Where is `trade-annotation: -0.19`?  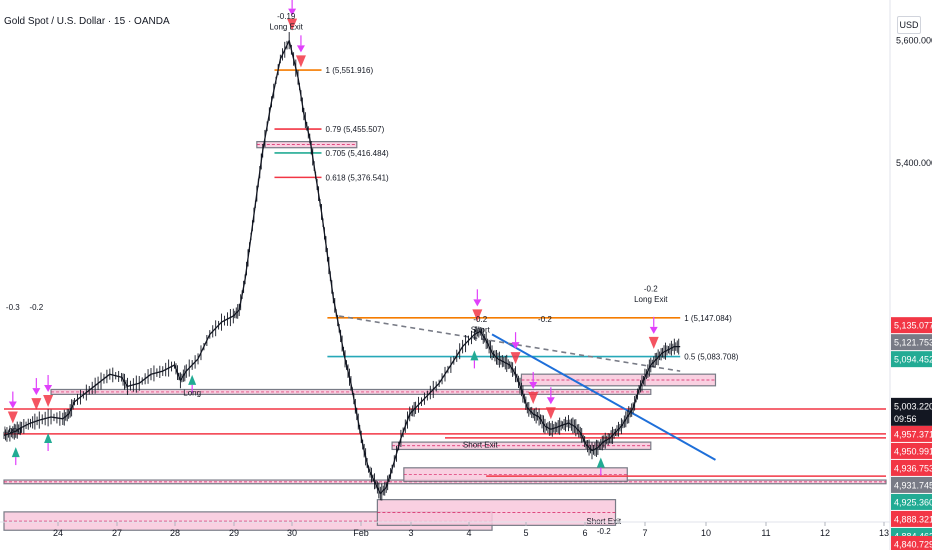
trade-annotation: -0.19 is located at coordinates (286, 16).